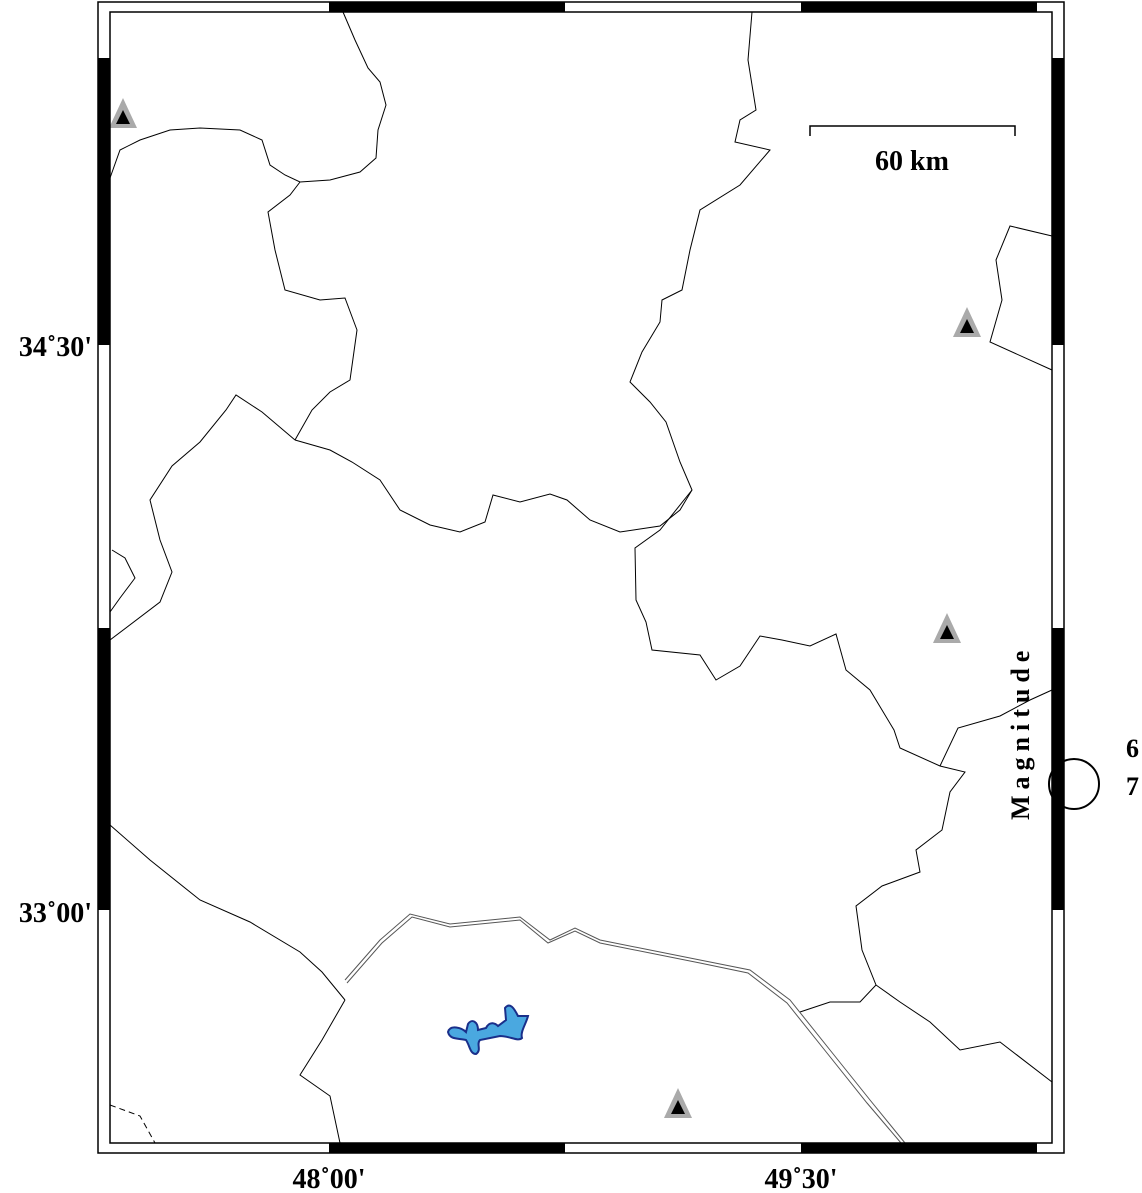 Image resolution: width=1142 pixels, height=1193 pixels. Describe the element at coordinates (328, 1178) in the screenshot. I see `x-tick-label: 48˚00'` at that location.